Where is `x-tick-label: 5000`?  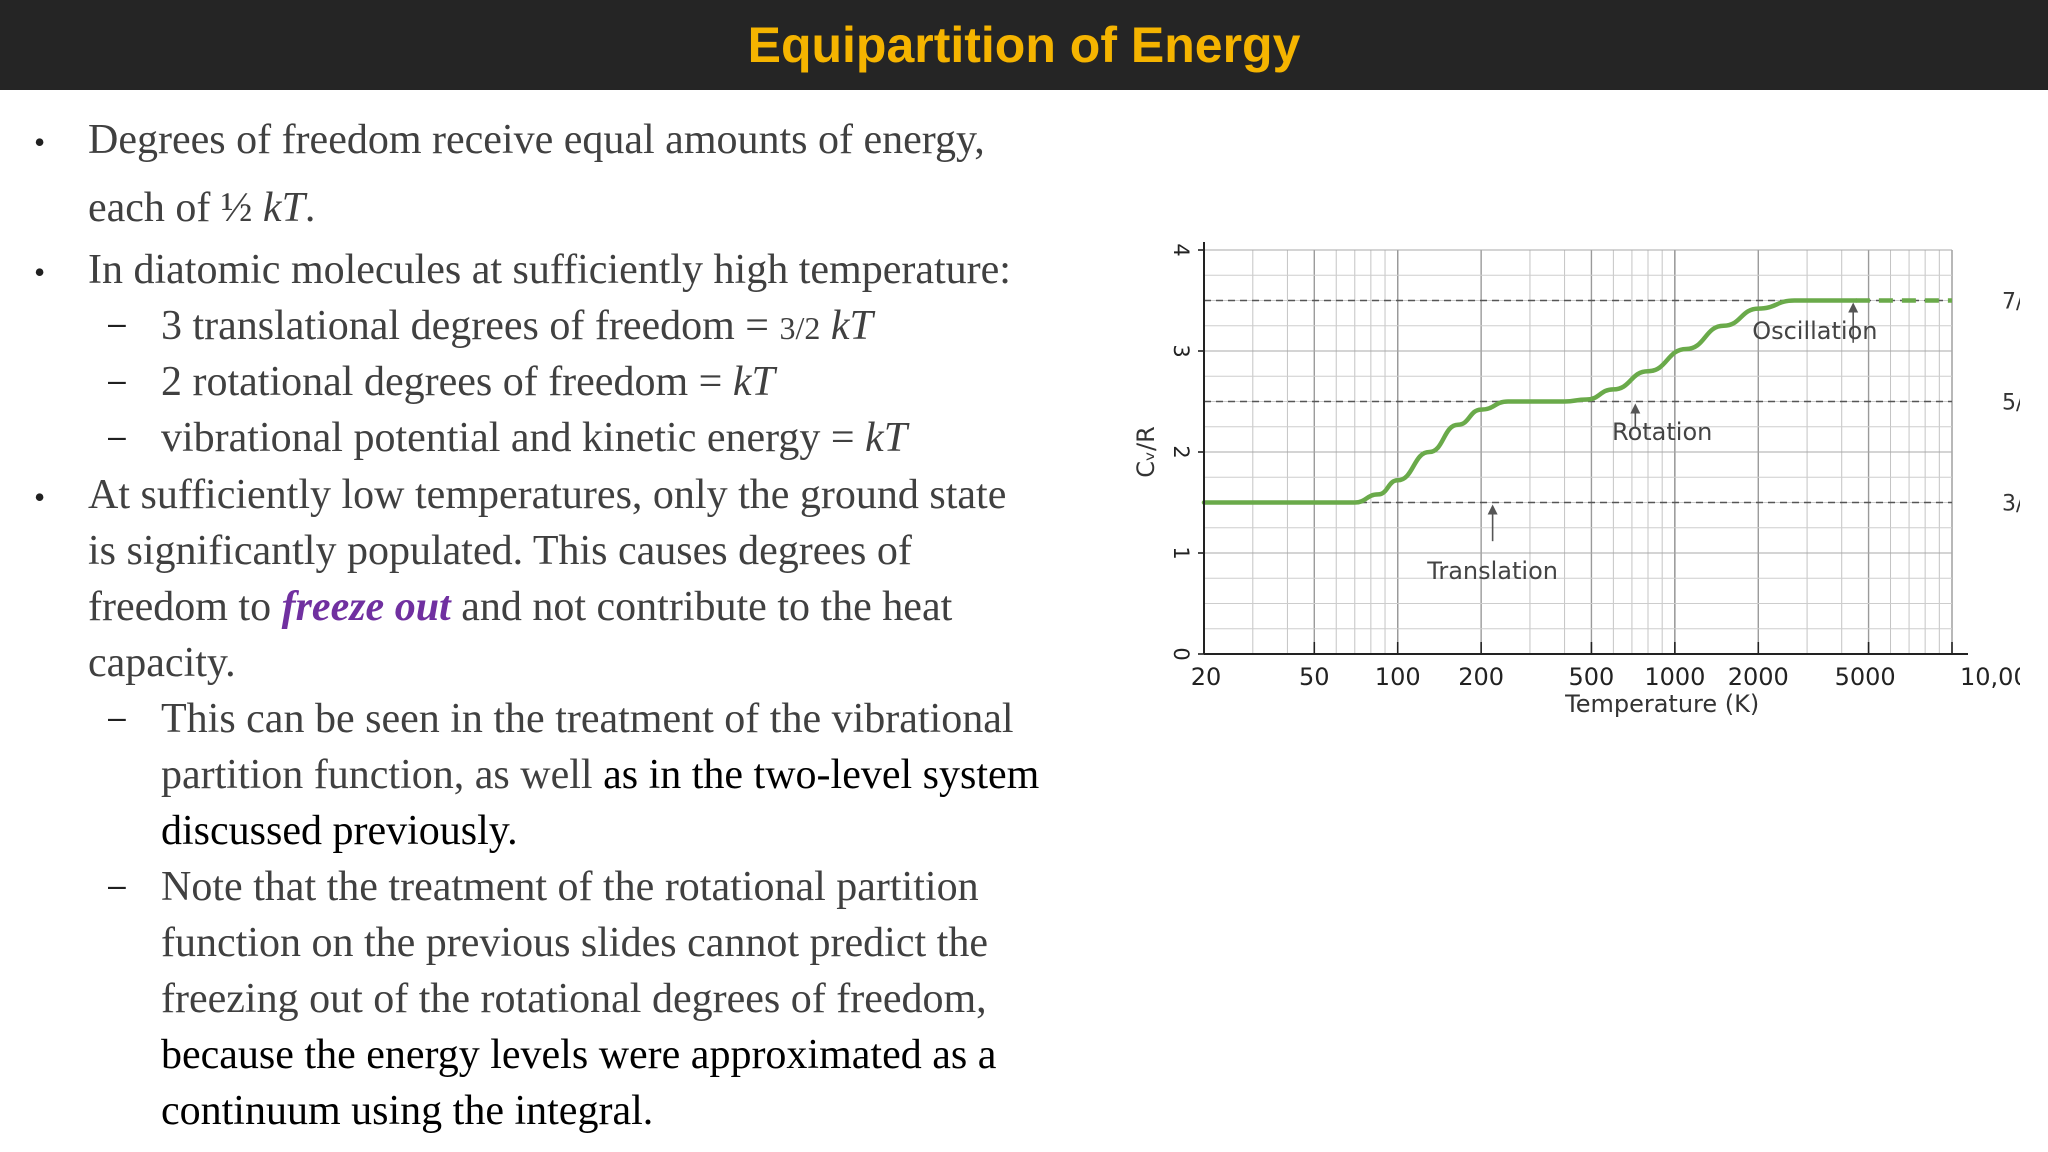
x-tick-label: 5000 is located at coordinates (1865, 677).